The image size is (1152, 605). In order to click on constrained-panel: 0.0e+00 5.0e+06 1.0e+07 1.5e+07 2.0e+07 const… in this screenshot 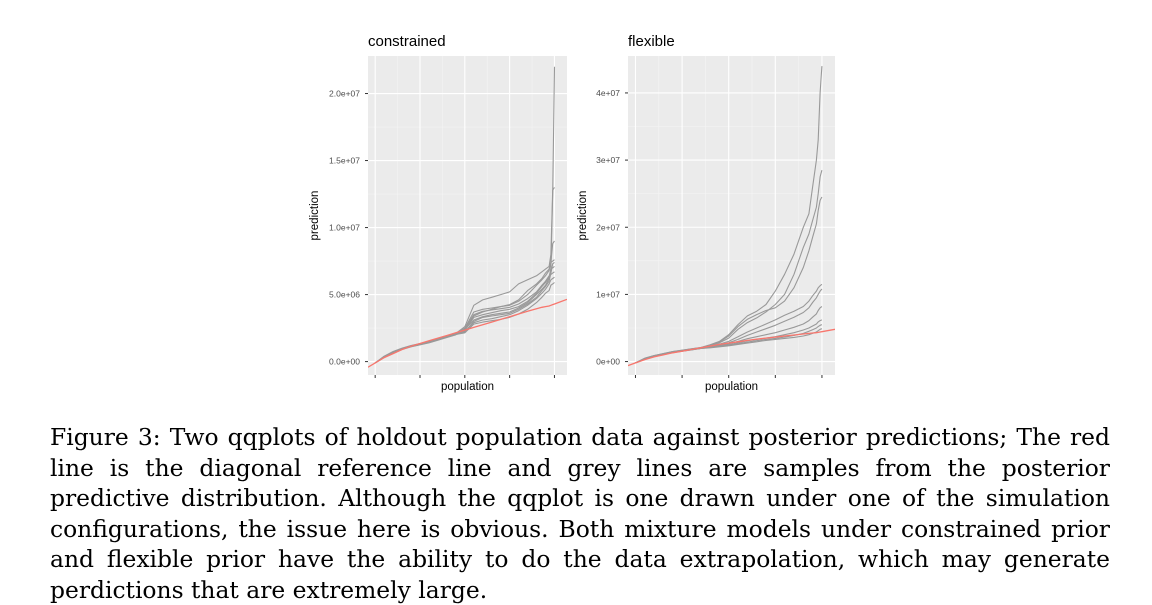, I will do `click(438, 213)`.